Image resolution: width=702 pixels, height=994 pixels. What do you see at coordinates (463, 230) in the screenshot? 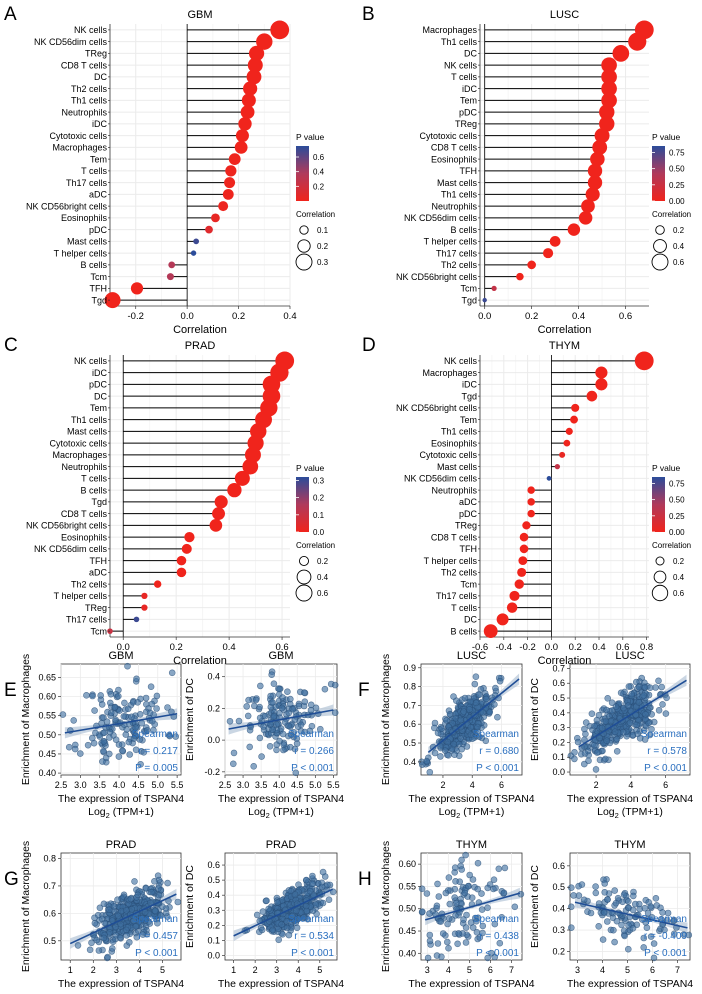
I see `category-label: B cells` at bounding box center [463, 230].